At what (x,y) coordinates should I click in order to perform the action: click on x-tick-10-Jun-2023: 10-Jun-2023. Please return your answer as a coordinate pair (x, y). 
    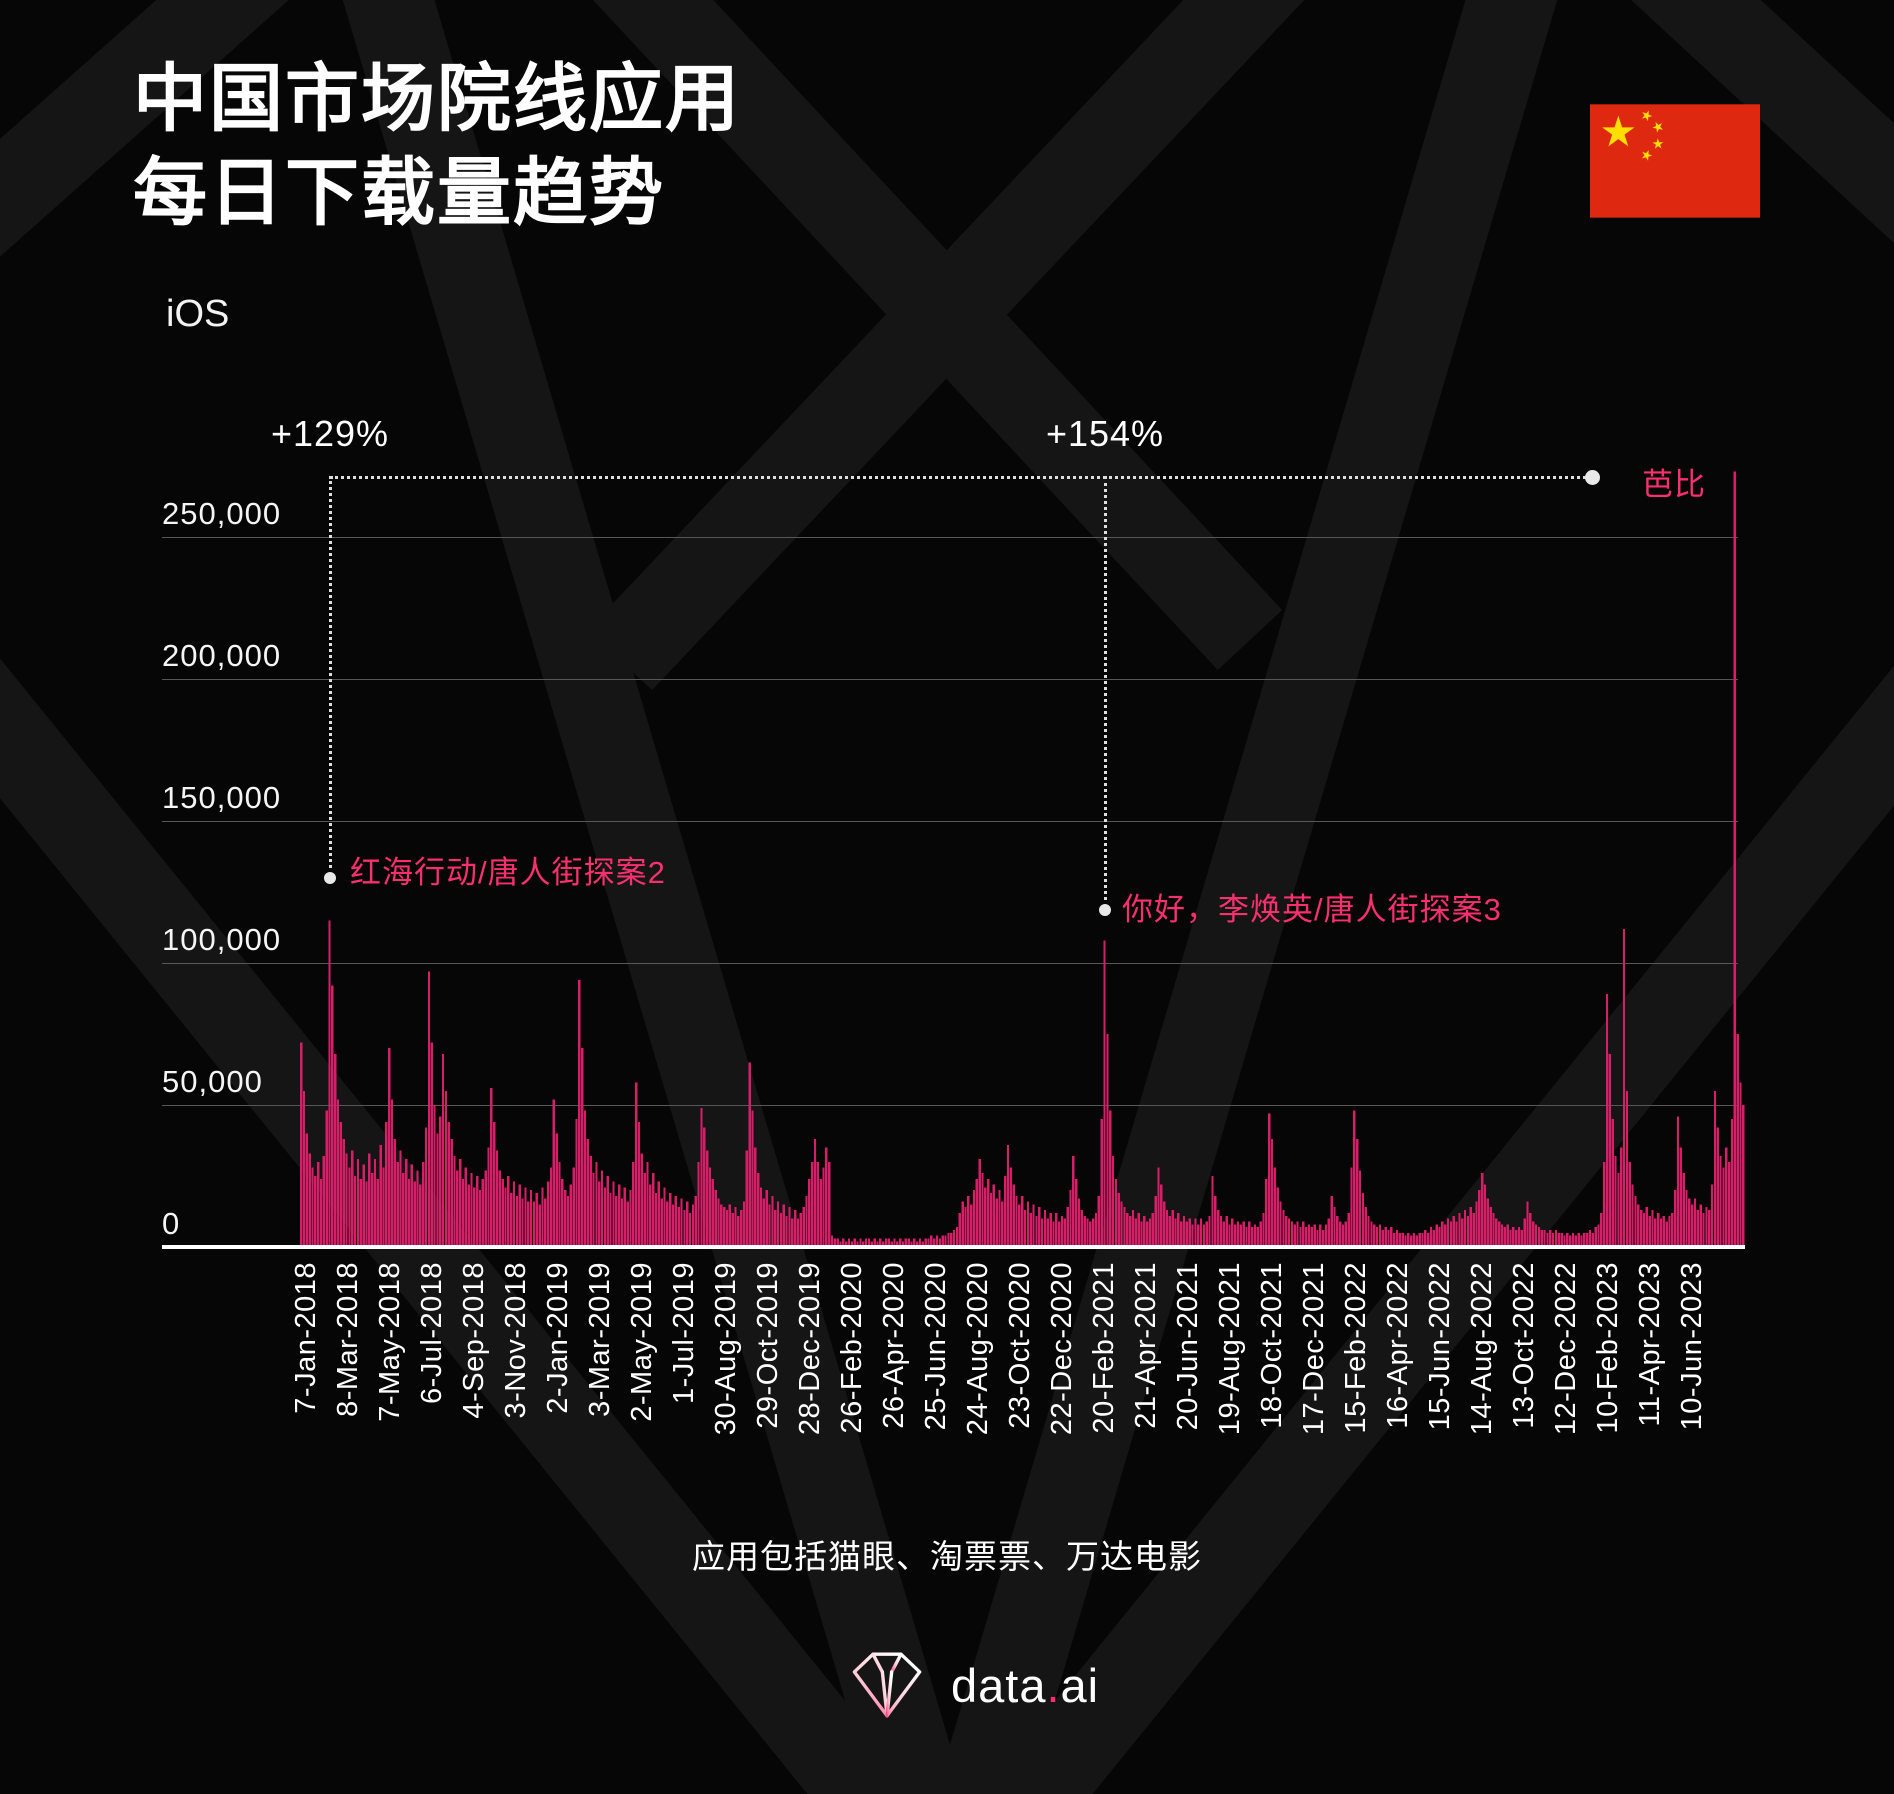
    Looking at the image, I should click on (1692, 1346).